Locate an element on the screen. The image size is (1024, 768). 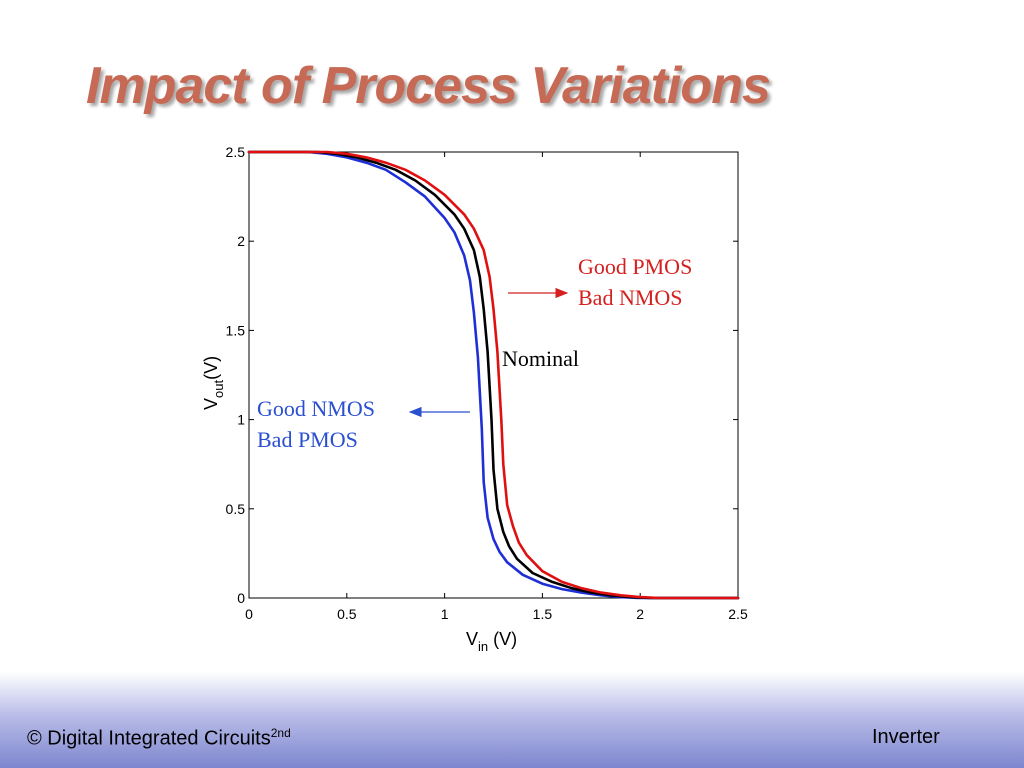
y-tick-label: 0.5 is located at coordinates (236, 509).